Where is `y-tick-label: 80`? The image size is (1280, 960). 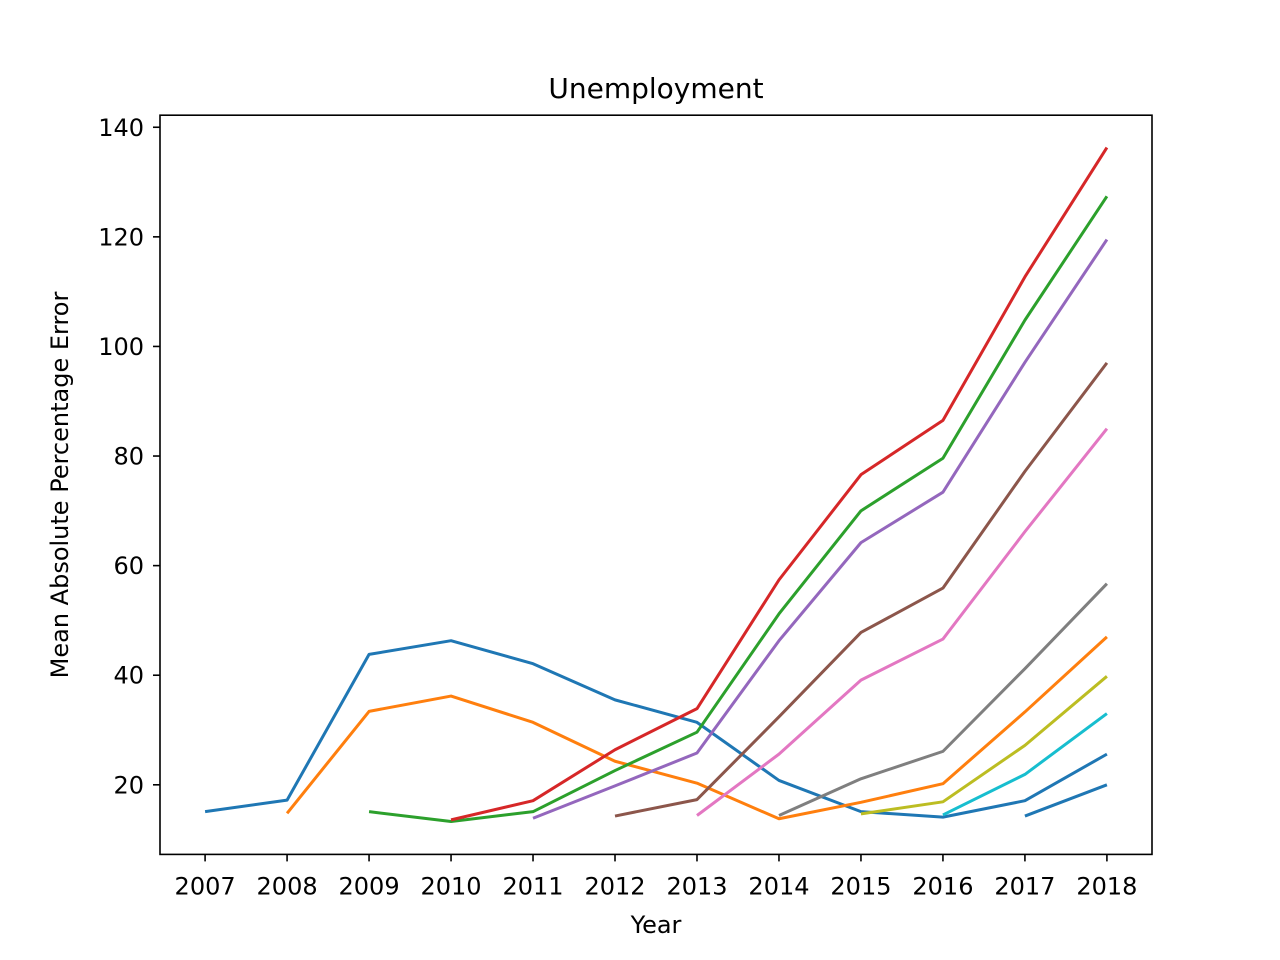
y-tick-label: 80 is located at coordinates (128, 457).